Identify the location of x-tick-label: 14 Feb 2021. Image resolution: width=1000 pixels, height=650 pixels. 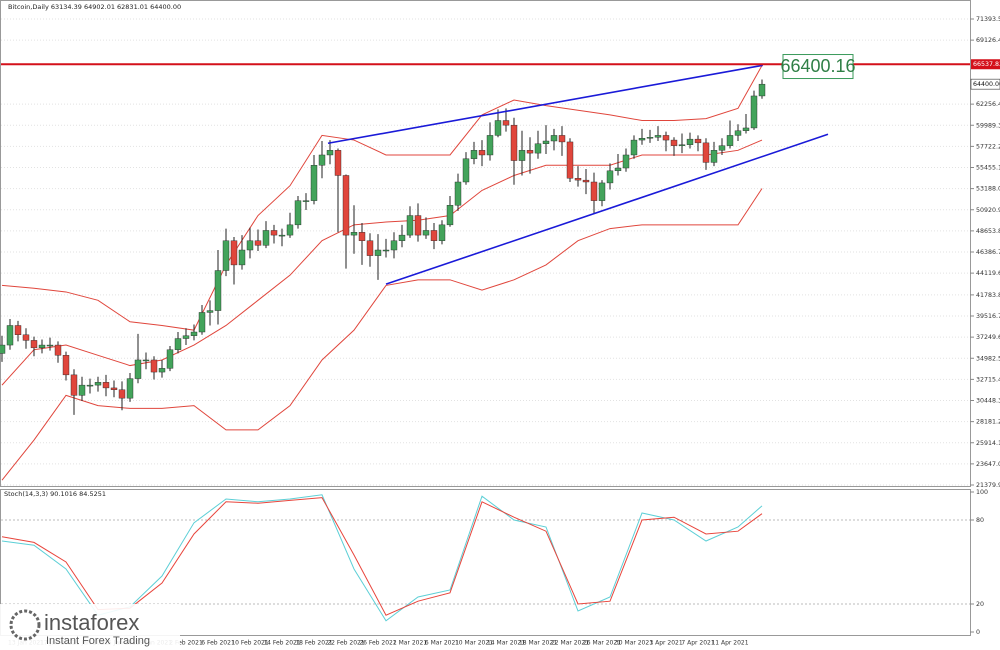
(282, 643).